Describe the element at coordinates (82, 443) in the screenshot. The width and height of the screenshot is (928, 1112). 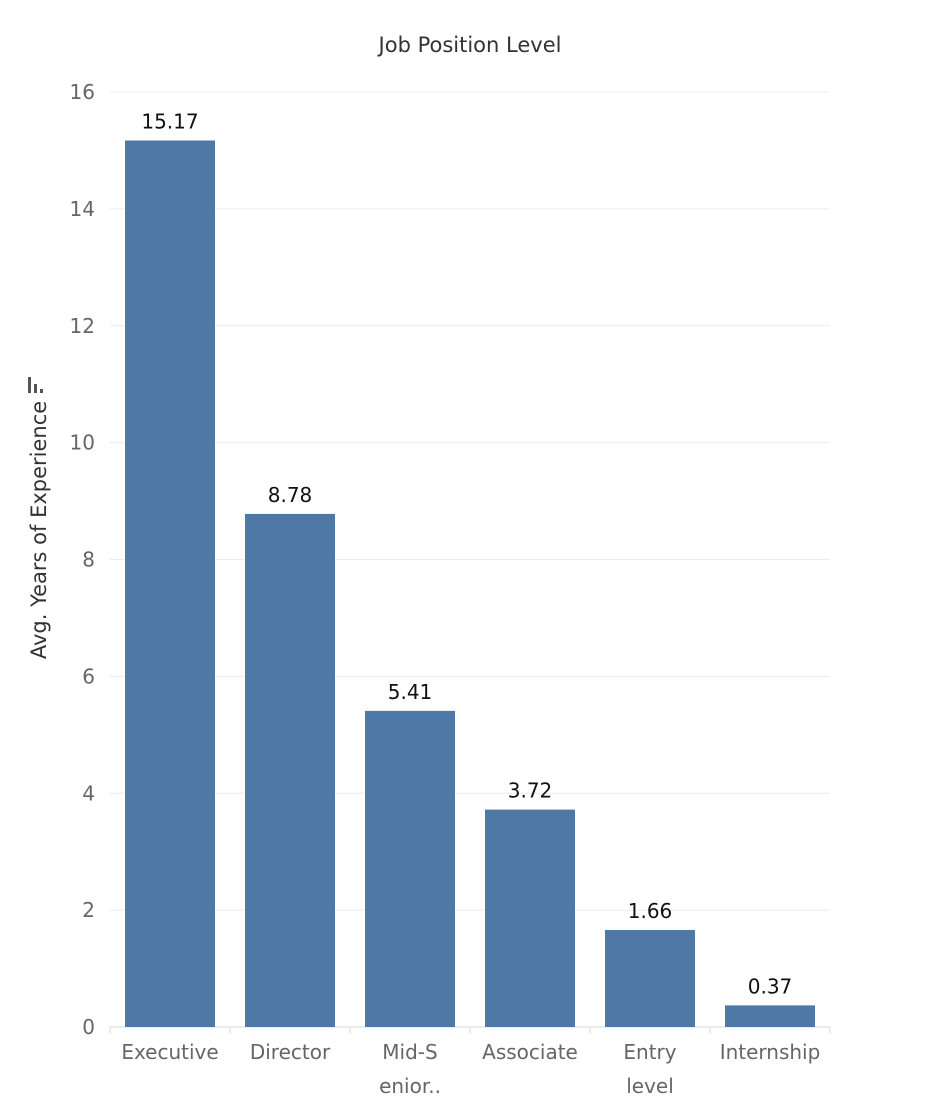
I see `y-tick-label: 10` at that location.